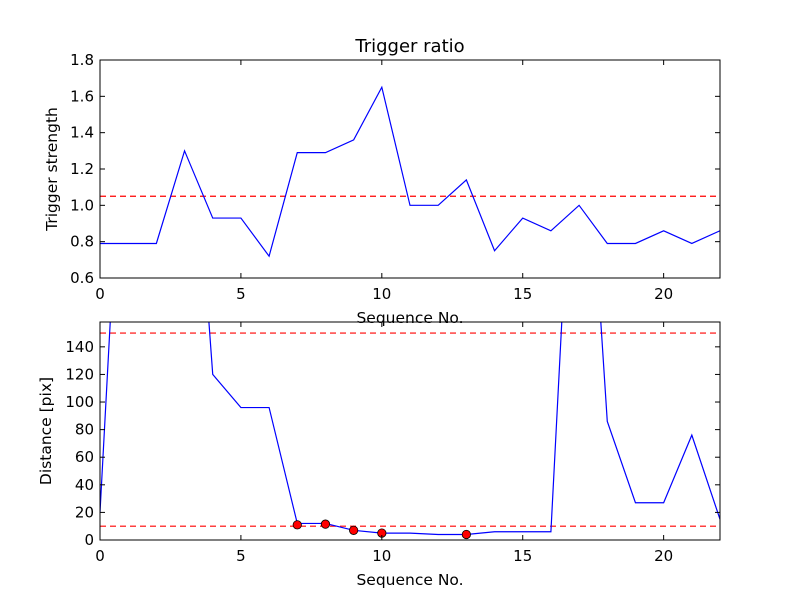 The height and width of the screenshot is (600, 800). I want to click on y-tick-label: 0.8, so click(82, 242).